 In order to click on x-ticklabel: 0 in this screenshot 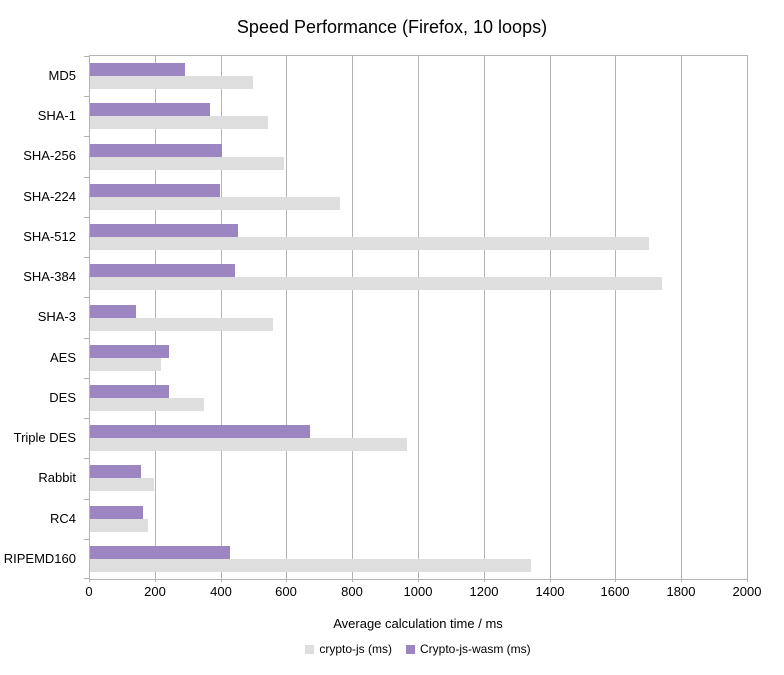, I will do `click(89, 591)`.